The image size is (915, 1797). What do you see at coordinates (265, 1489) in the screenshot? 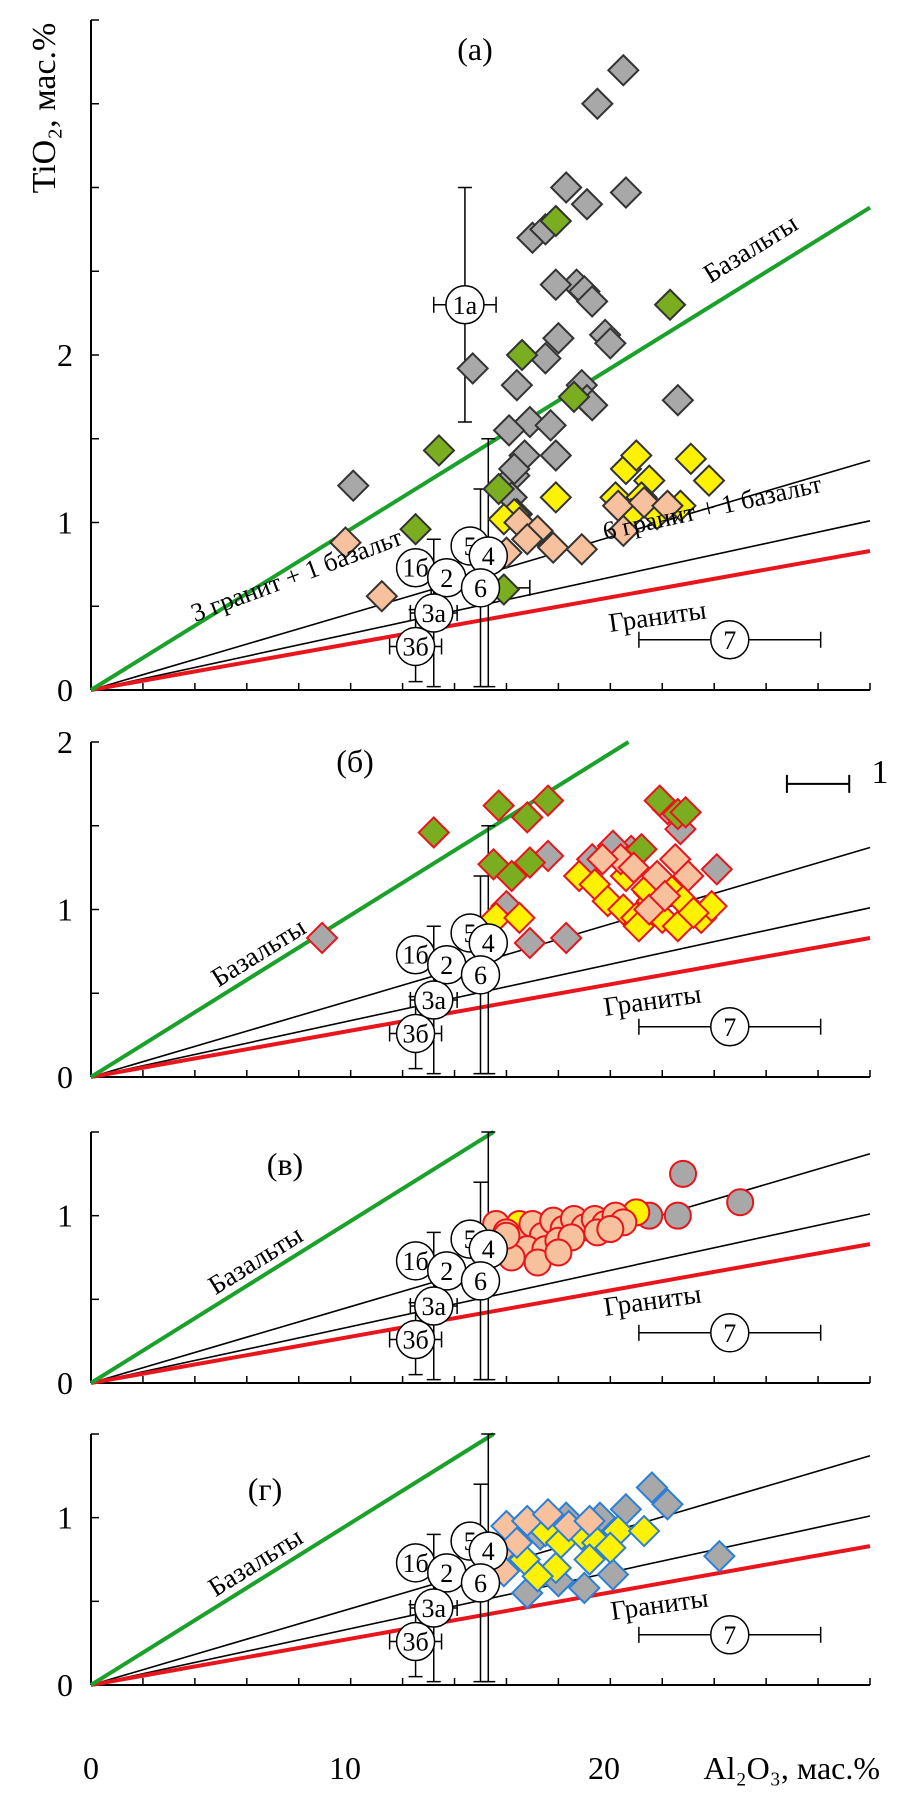
I see `panel-label: (г)` at bounding box center [265, 1489].